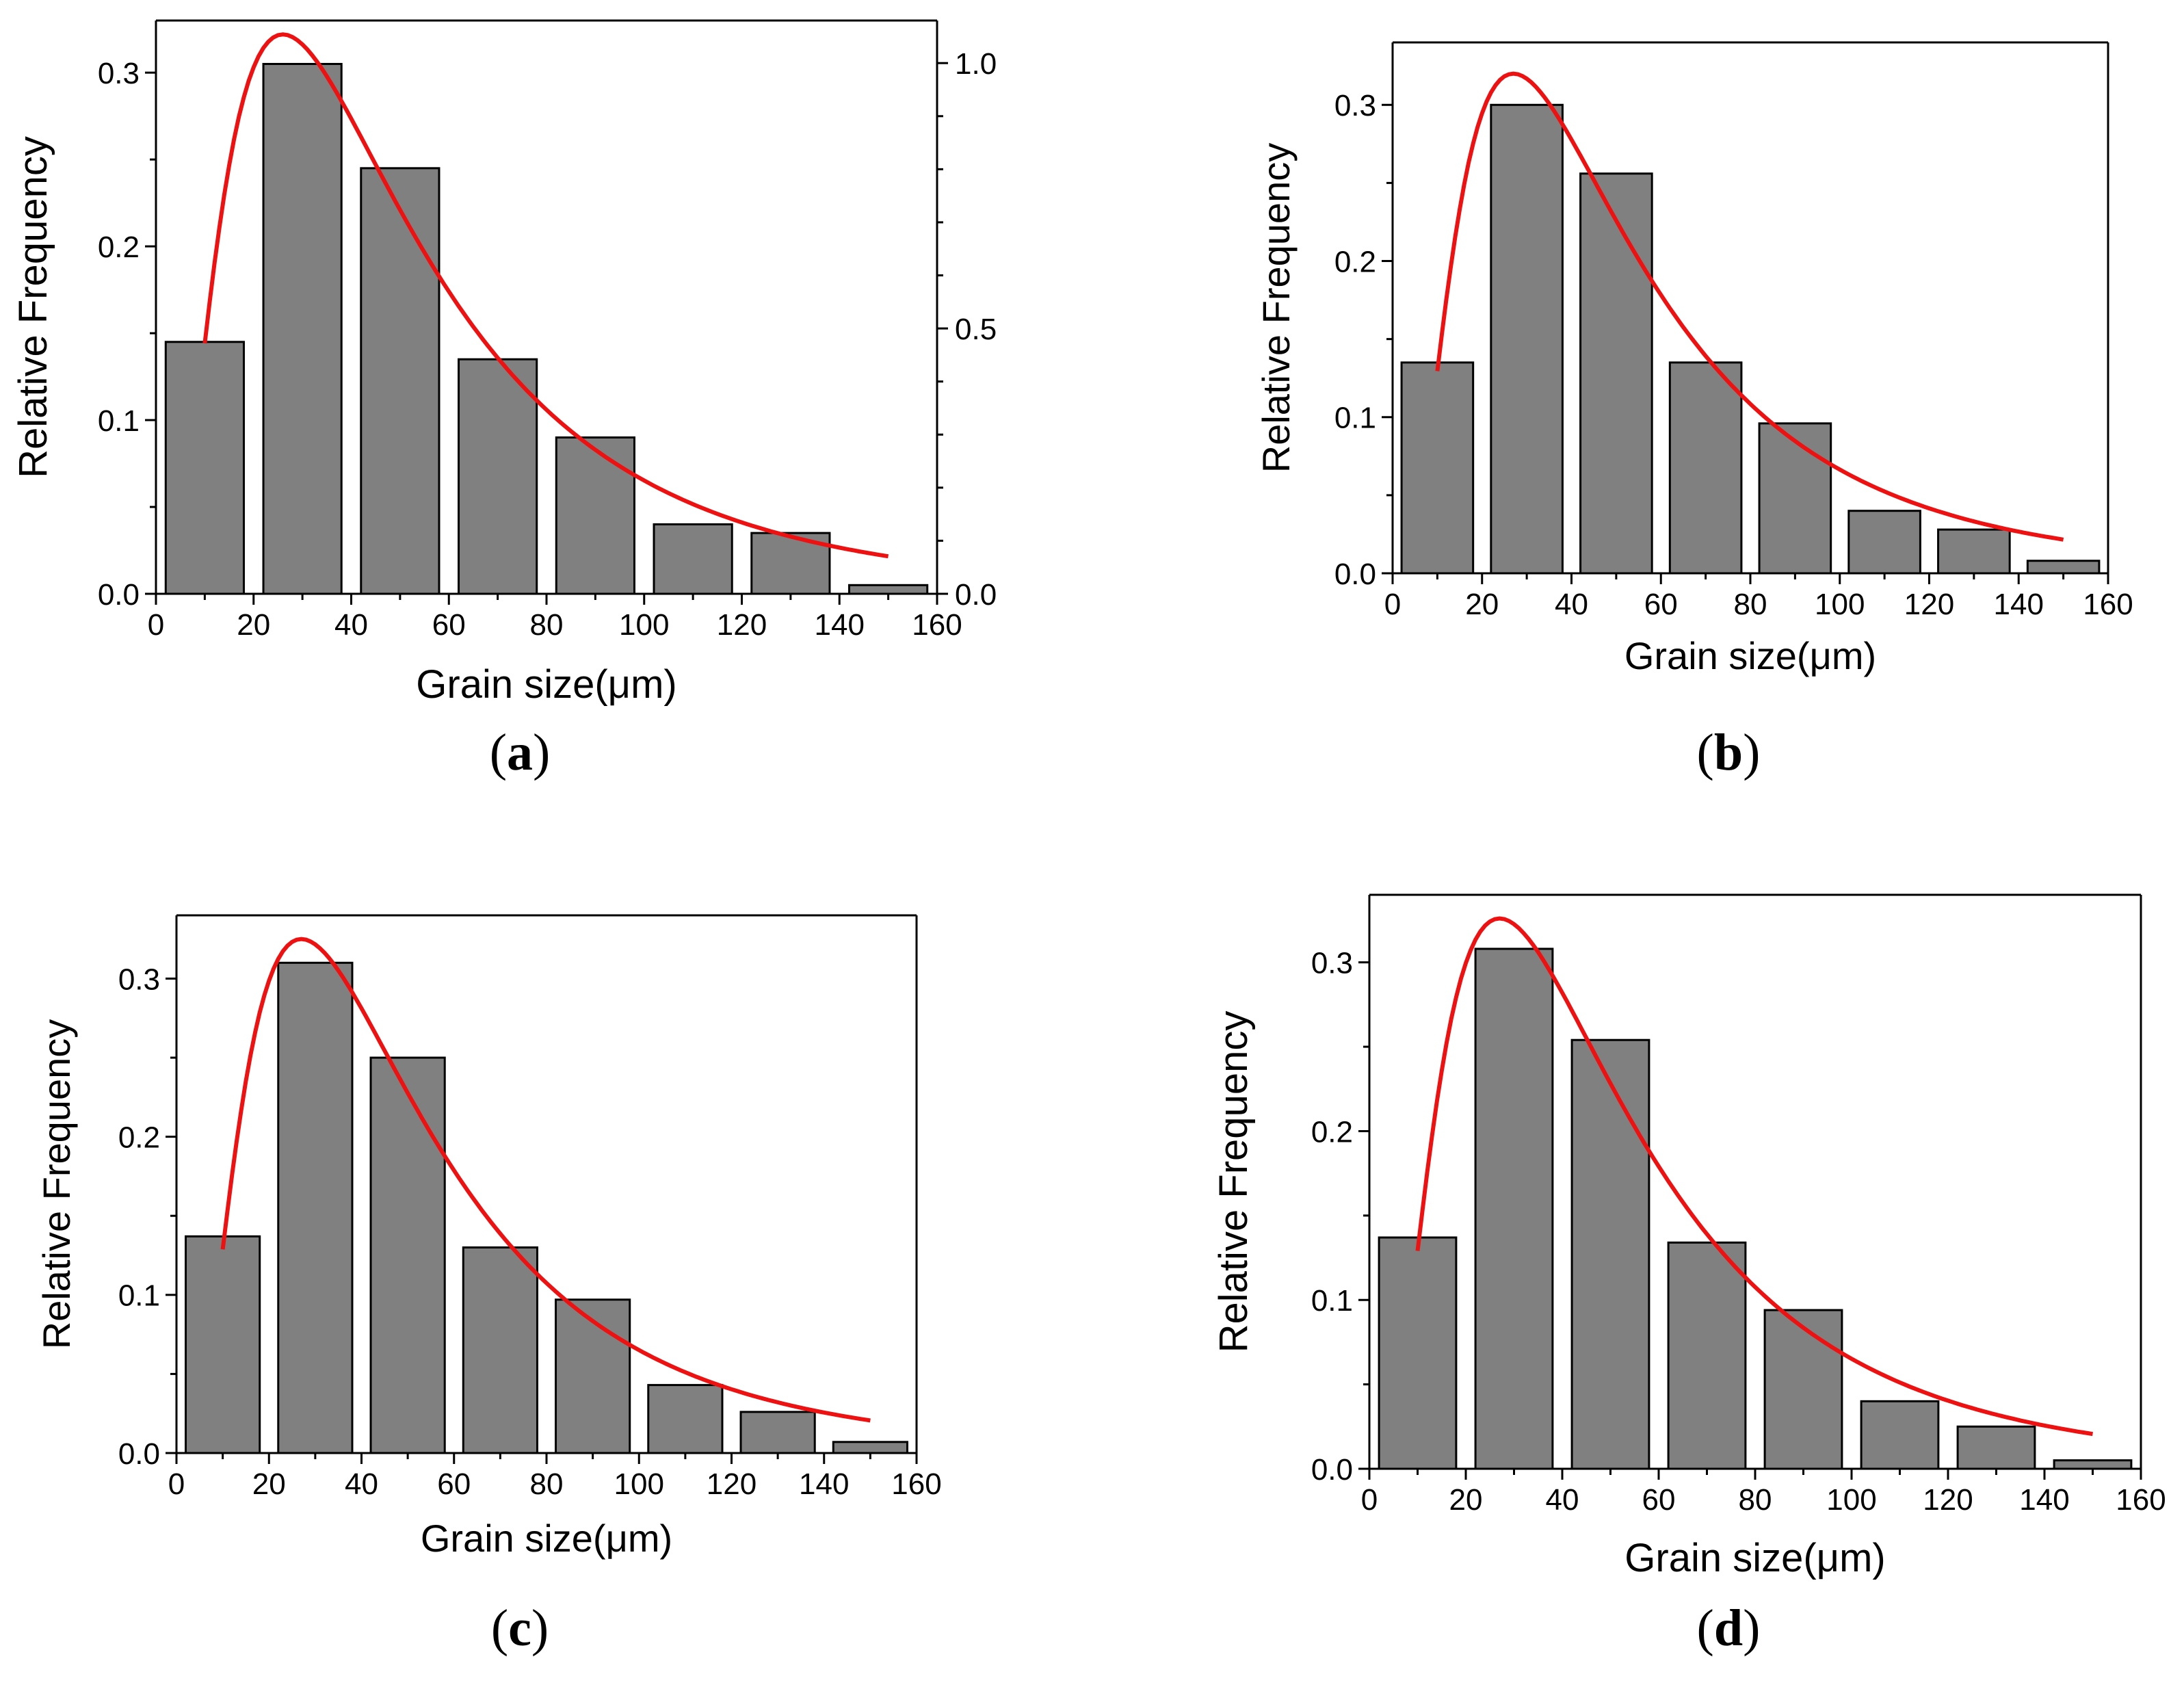  Describe the element at coordinates (976, 64) in the screenshot. I see `y2-tick-label: 1.0` at that location.